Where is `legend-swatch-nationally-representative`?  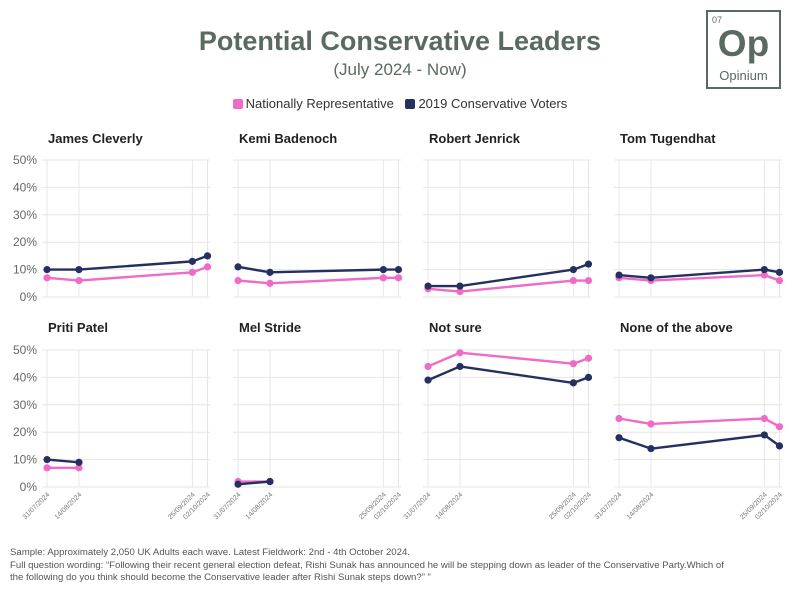
legend-swatch-nationally-representative is located at coordinates (237, 104).